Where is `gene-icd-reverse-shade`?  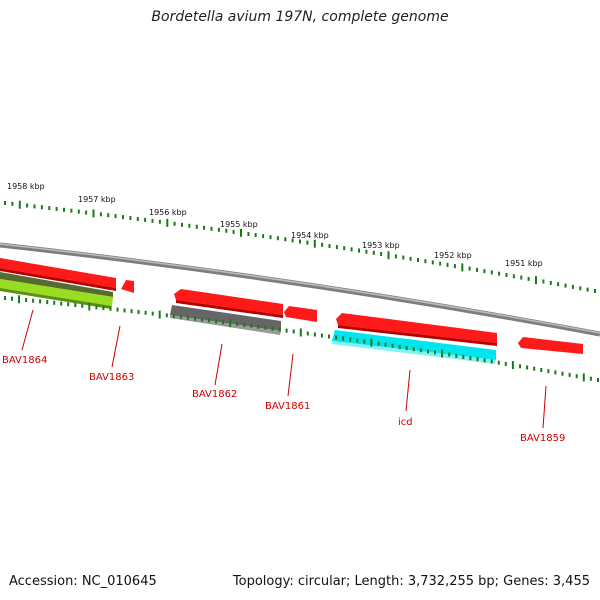
gene-icd-reverse-shade is located at coordinates (414, 352).